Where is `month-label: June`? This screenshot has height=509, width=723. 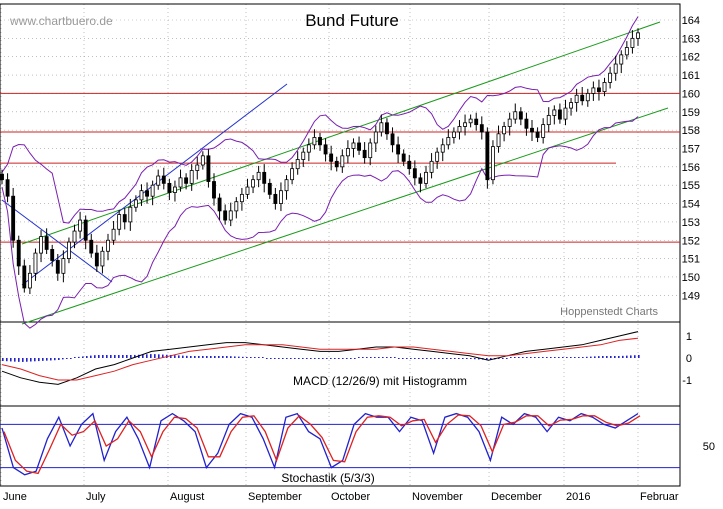
month-label: June is located at coordinates (15, 497).